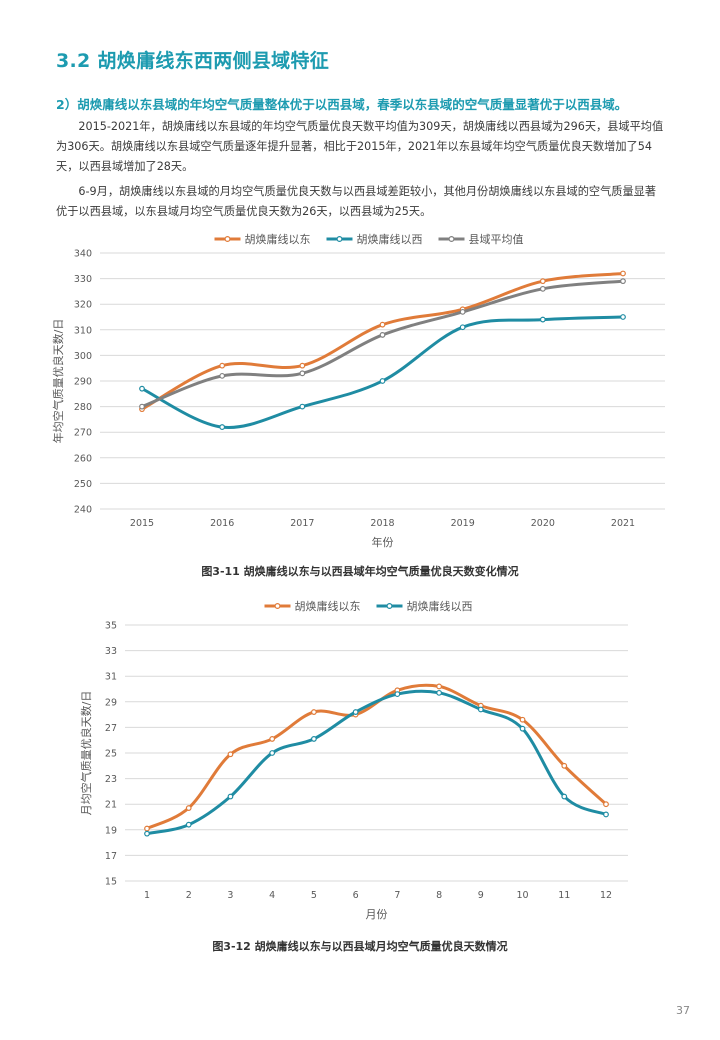  I want to click on annual-xtick-label: 2018, so click(382, 523).